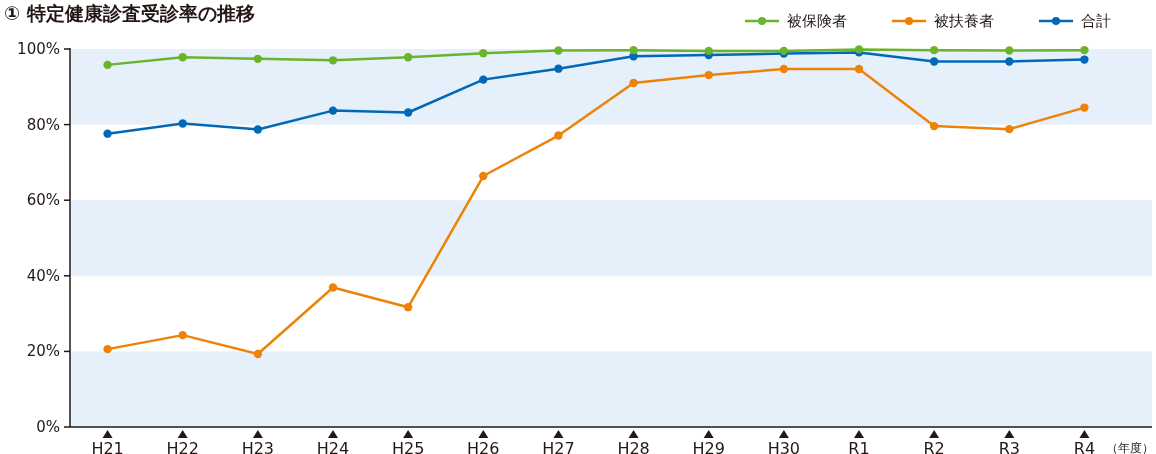  I want to click on x-tick-label: H30, so click(784, 446).